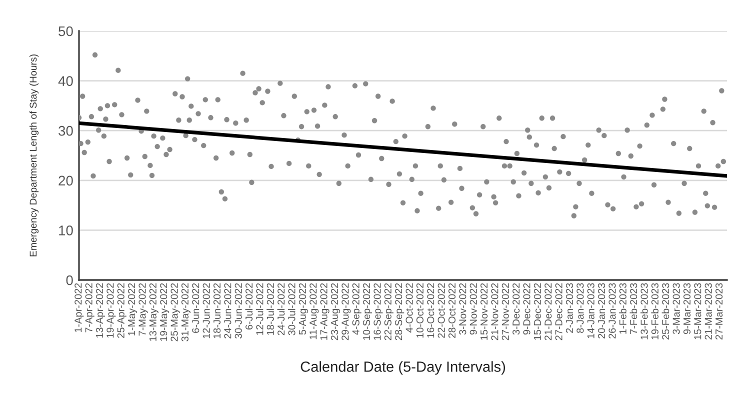 This screenshot has width=750, height=412. What do you see at coordinates (399, 311) in the screenshot?
I see `x-tick-label: 28-Sep-2022` at bounding box center [399, 311].